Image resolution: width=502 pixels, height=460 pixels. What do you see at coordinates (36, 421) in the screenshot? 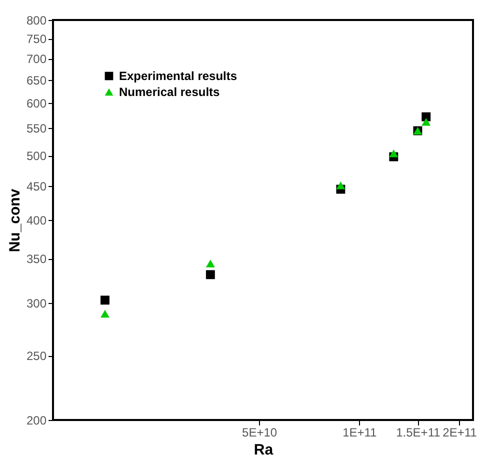
I see `y-tick-label: 200` at bounding box center [36, 421].